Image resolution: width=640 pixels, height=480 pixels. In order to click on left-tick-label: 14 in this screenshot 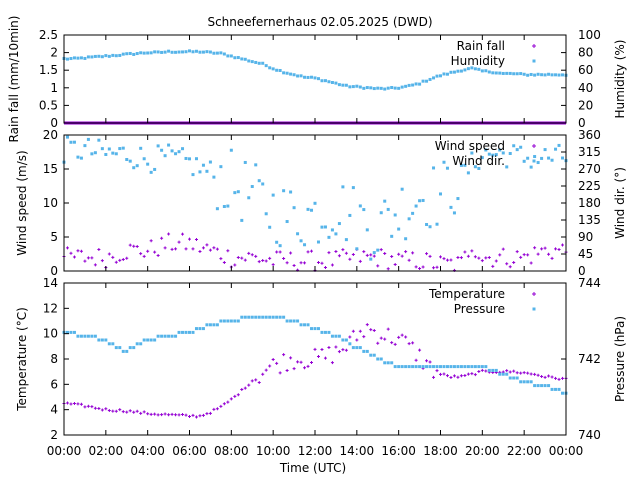, I will do `click(50, 283)`.